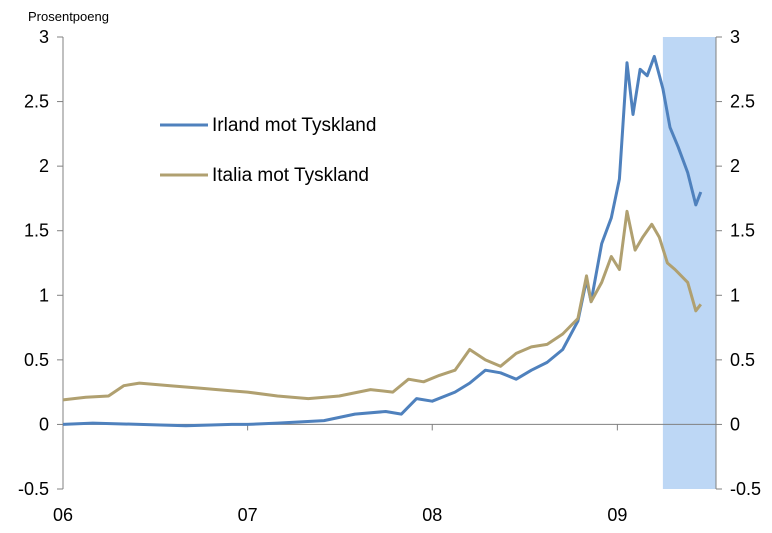  I want to click on y-tick-label-left: 2.5, so click(36, 102).